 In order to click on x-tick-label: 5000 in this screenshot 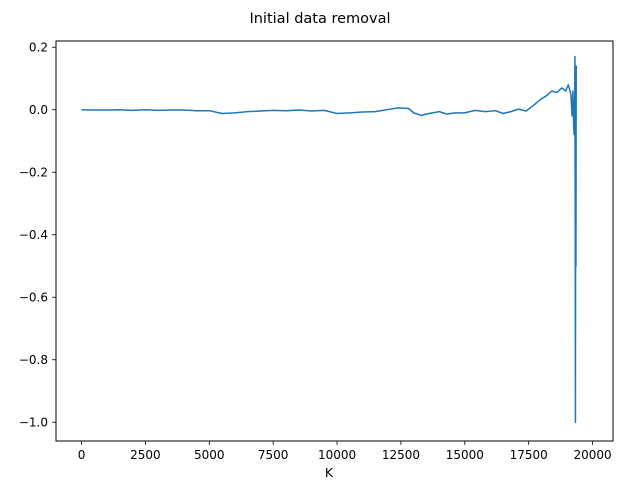, I will do `click(209, 455)`.